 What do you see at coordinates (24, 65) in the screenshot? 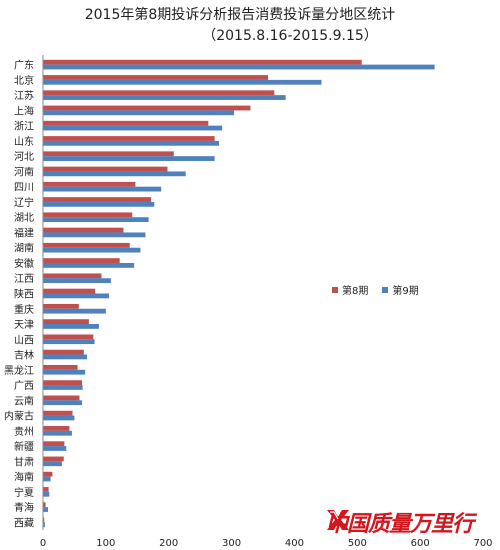
I see `category-label: 广东` at bounding box center [24, 65].